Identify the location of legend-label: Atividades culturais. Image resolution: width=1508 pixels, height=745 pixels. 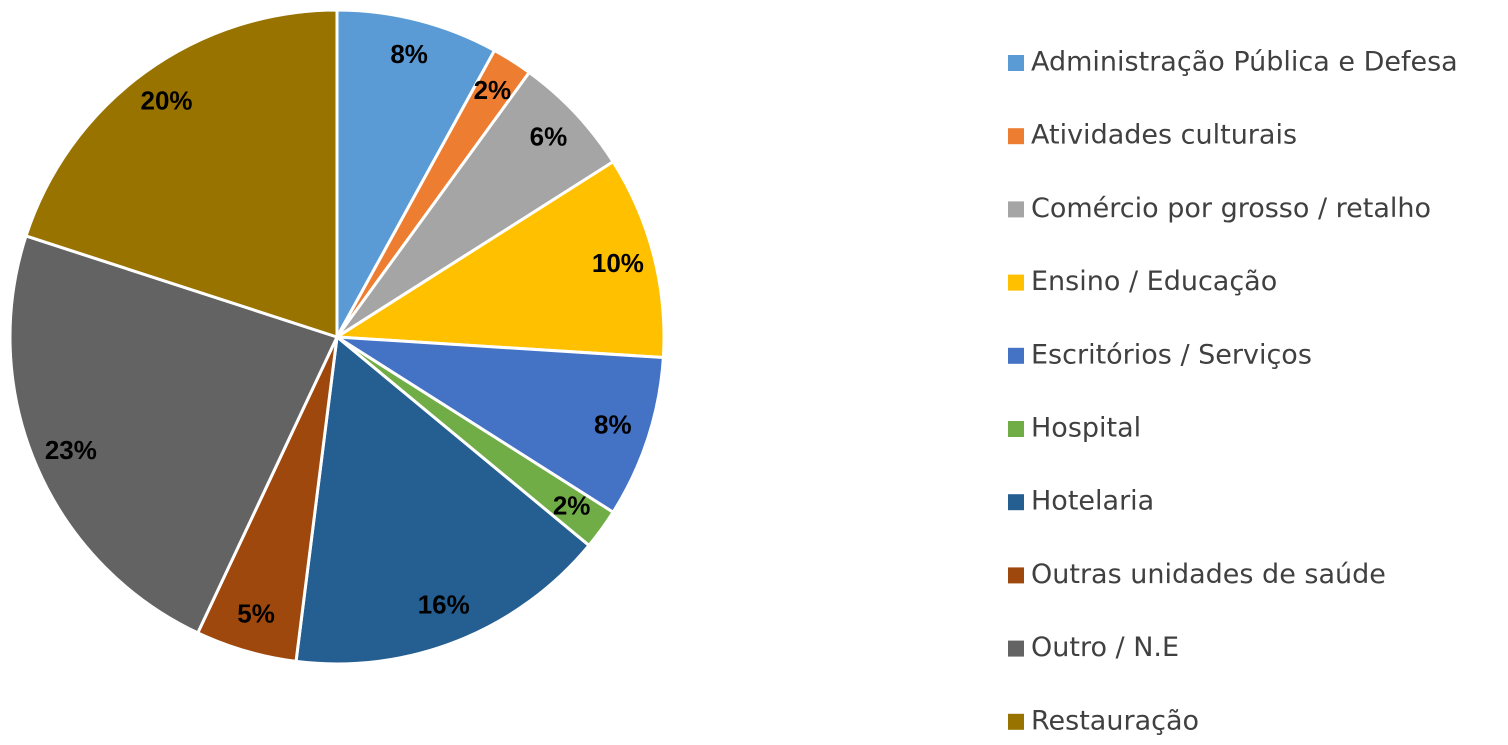
(1164, 135).